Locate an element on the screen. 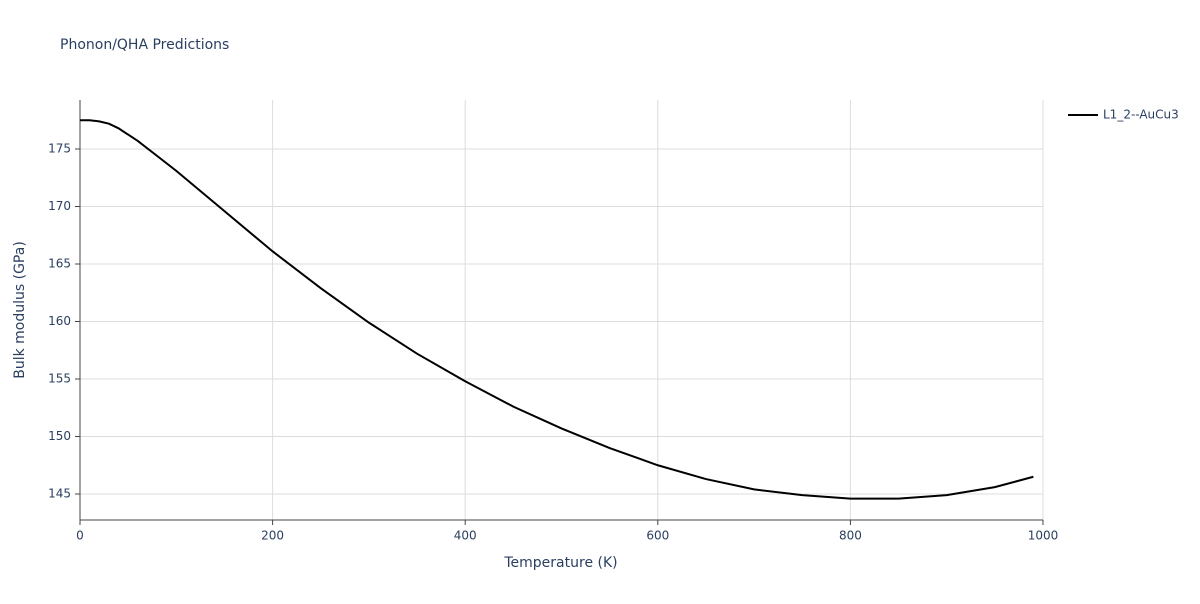 This screenshot has height=604, width=1200. y-tick-label: 175 is located at coordinates (59, 148).